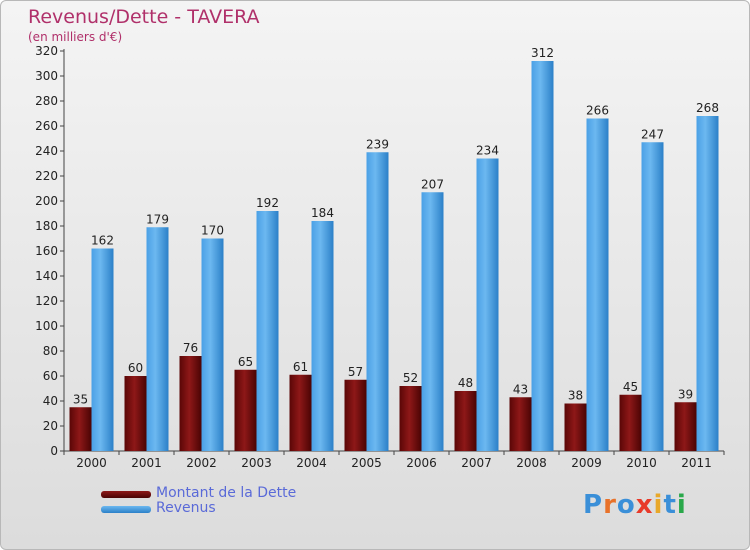 The height and width of the screenshot is (550, 750). Describe the element at coordinates (644, 505) in the screenshot. I see `logo-letter: x` at that location.